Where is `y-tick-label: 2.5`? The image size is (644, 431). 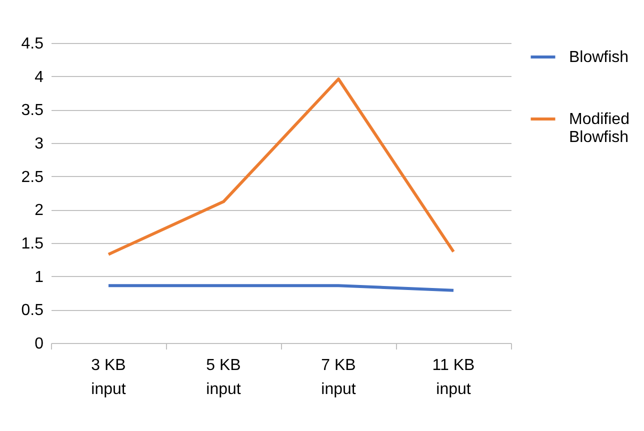
y-tick-label: 2.5 is located at coordinates (32, 177).